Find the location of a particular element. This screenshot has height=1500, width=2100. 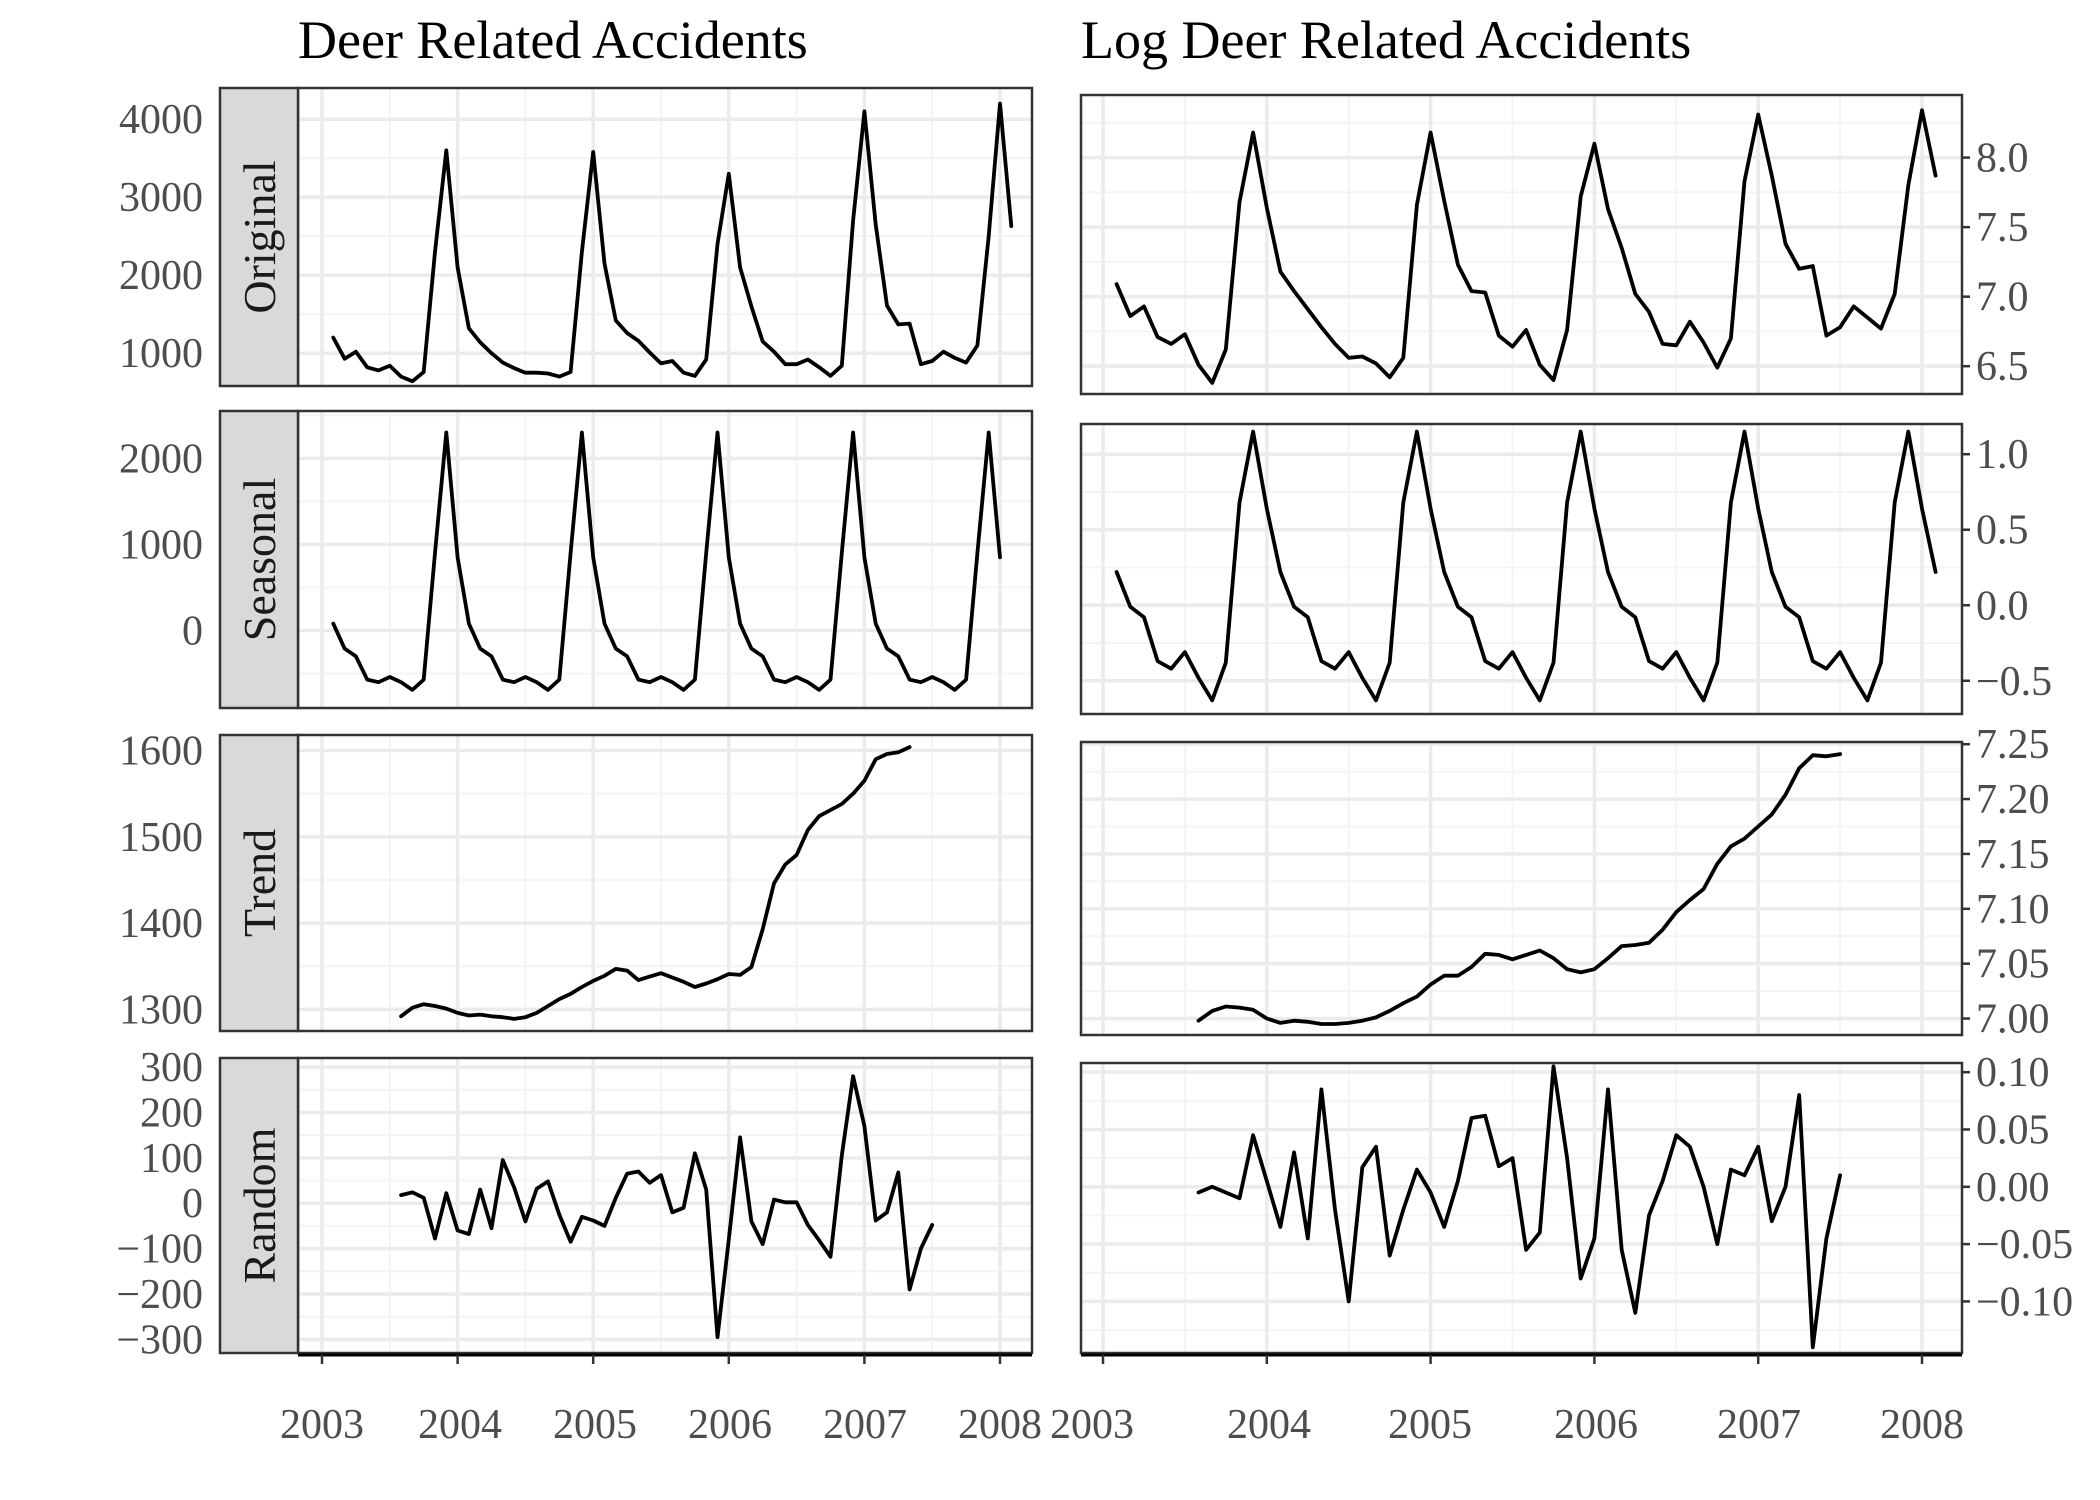

y-tick-label: 0.5 is located at coordinates (2002, 531).